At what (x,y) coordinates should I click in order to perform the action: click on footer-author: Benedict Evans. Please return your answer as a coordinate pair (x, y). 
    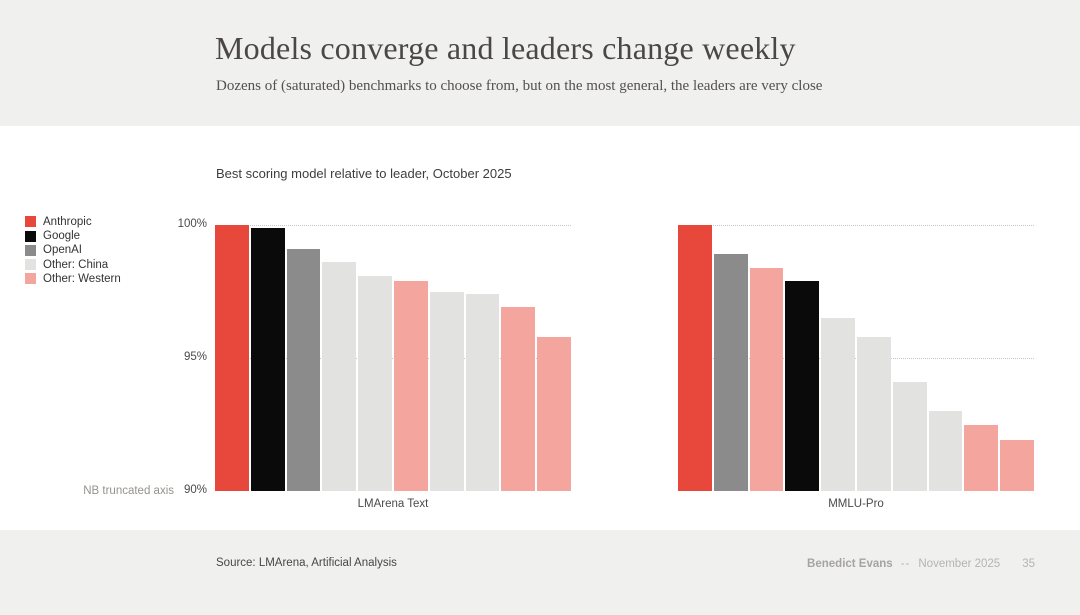
    Looking at the image, I should click on (850, 564).